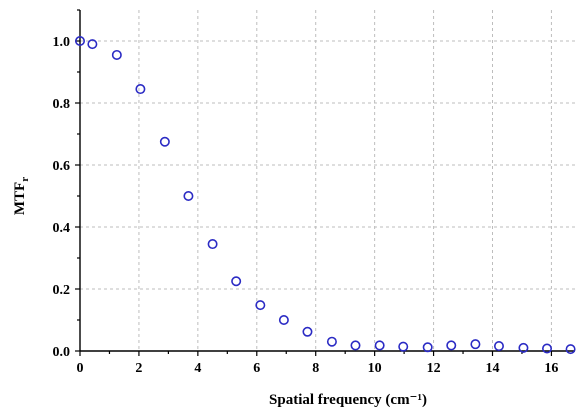 This screenshot has height=415, width=576. What do you see at coordinates (434, 368) in the screenshot?
I see `x-tick-label: 12` at bounding box center [434, 368].